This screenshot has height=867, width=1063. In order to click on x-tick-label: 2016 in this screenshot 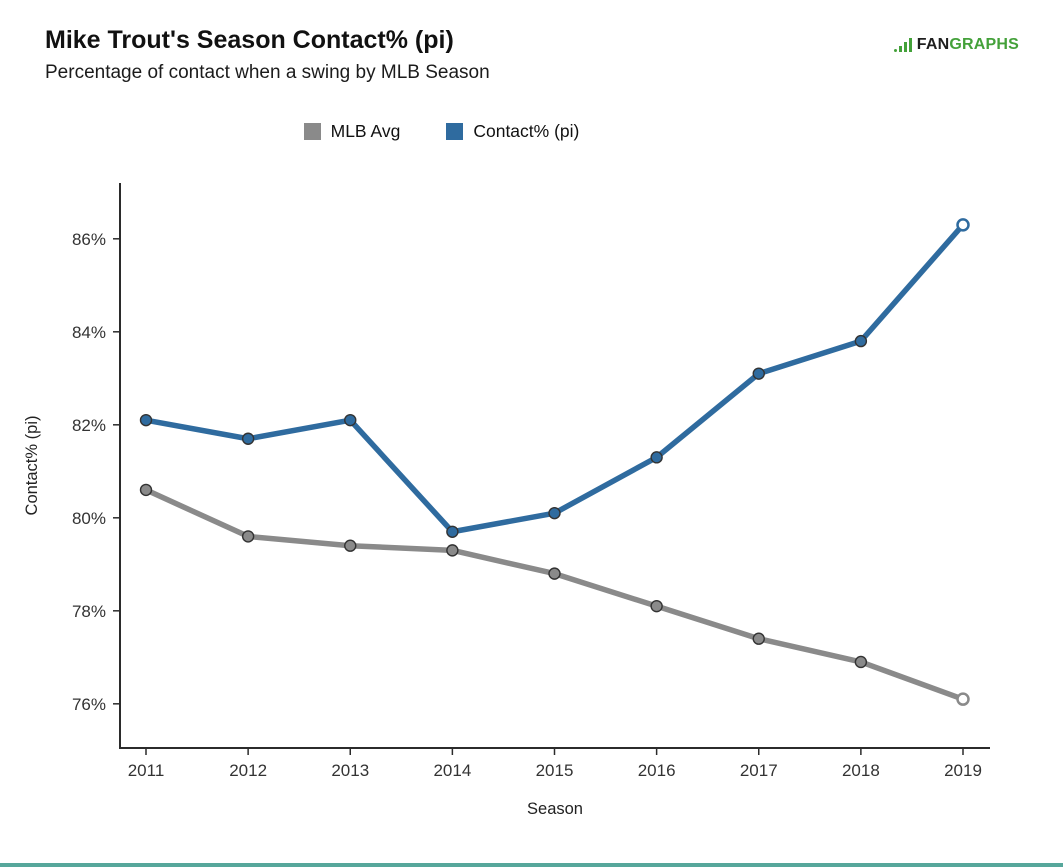, I will do `click(657, 770)`.